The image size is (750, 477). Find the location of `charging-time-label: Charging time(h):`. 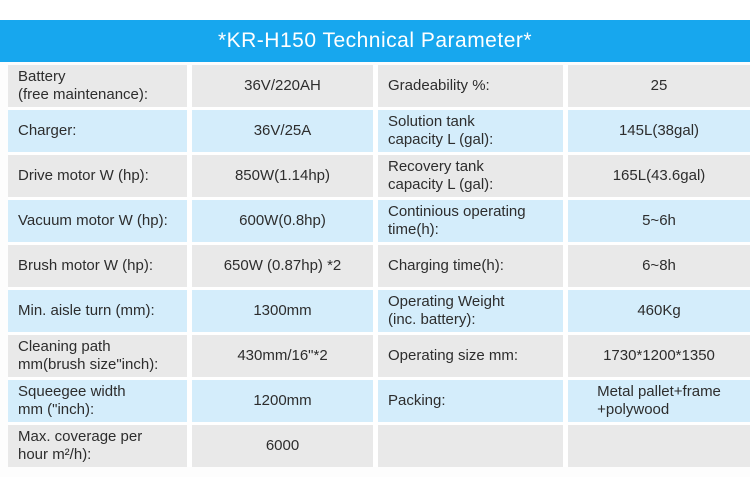

charging-time-label: Charging time(h): is located at coordinates (470, 266).